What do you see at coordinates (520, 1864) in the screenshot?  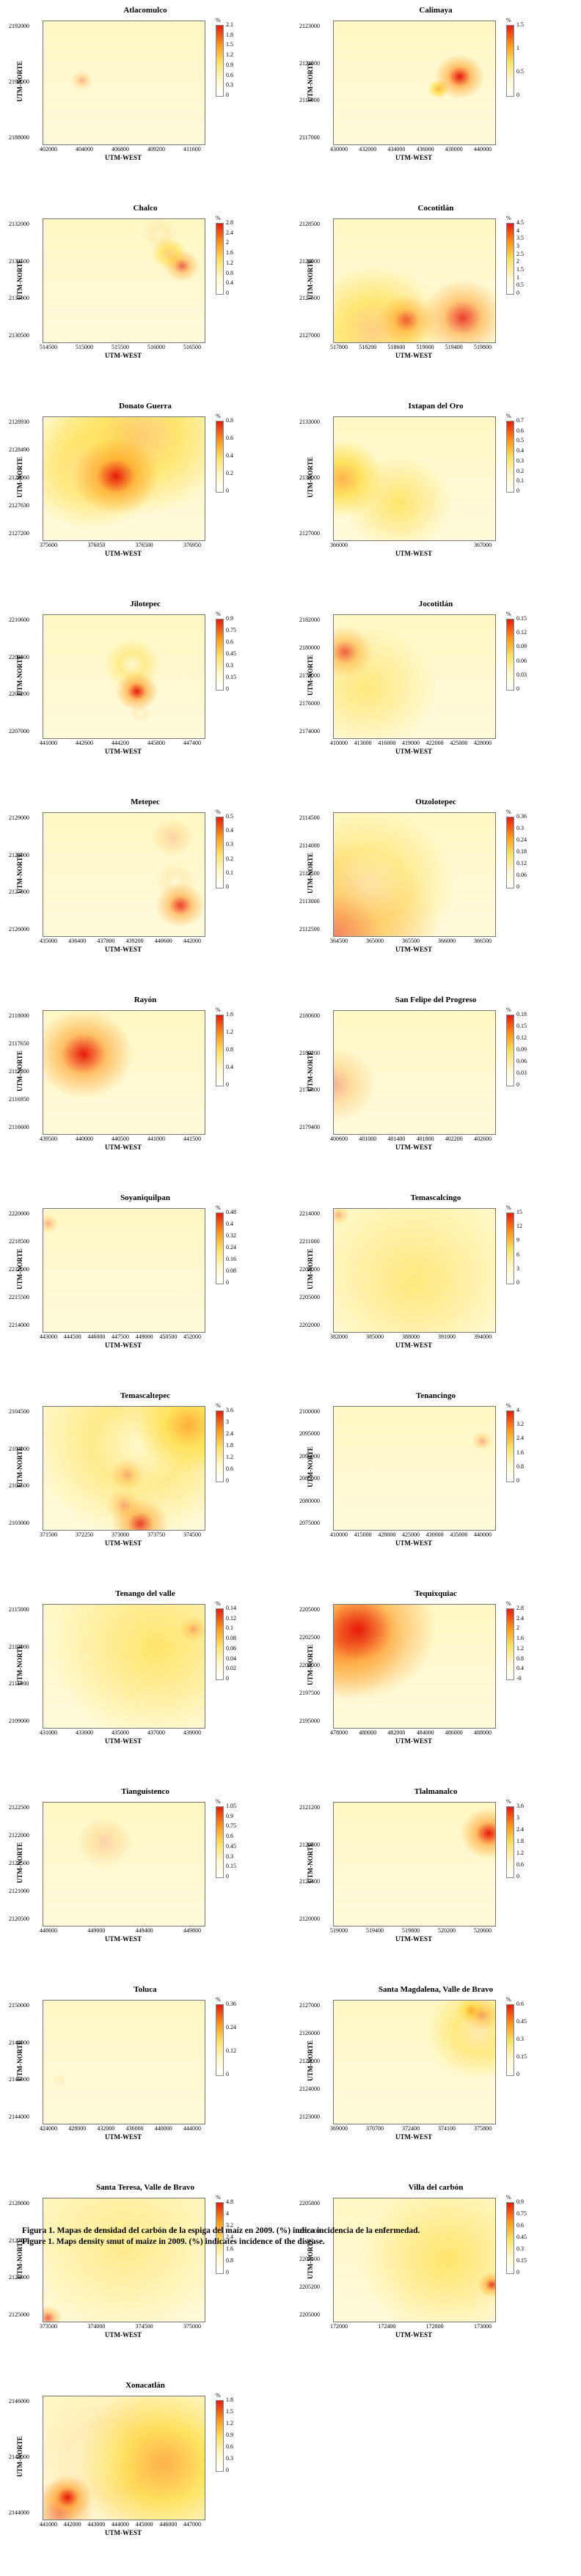 I see `colorbar-tick-label: 0.6` at bounding box center [520, 1864].